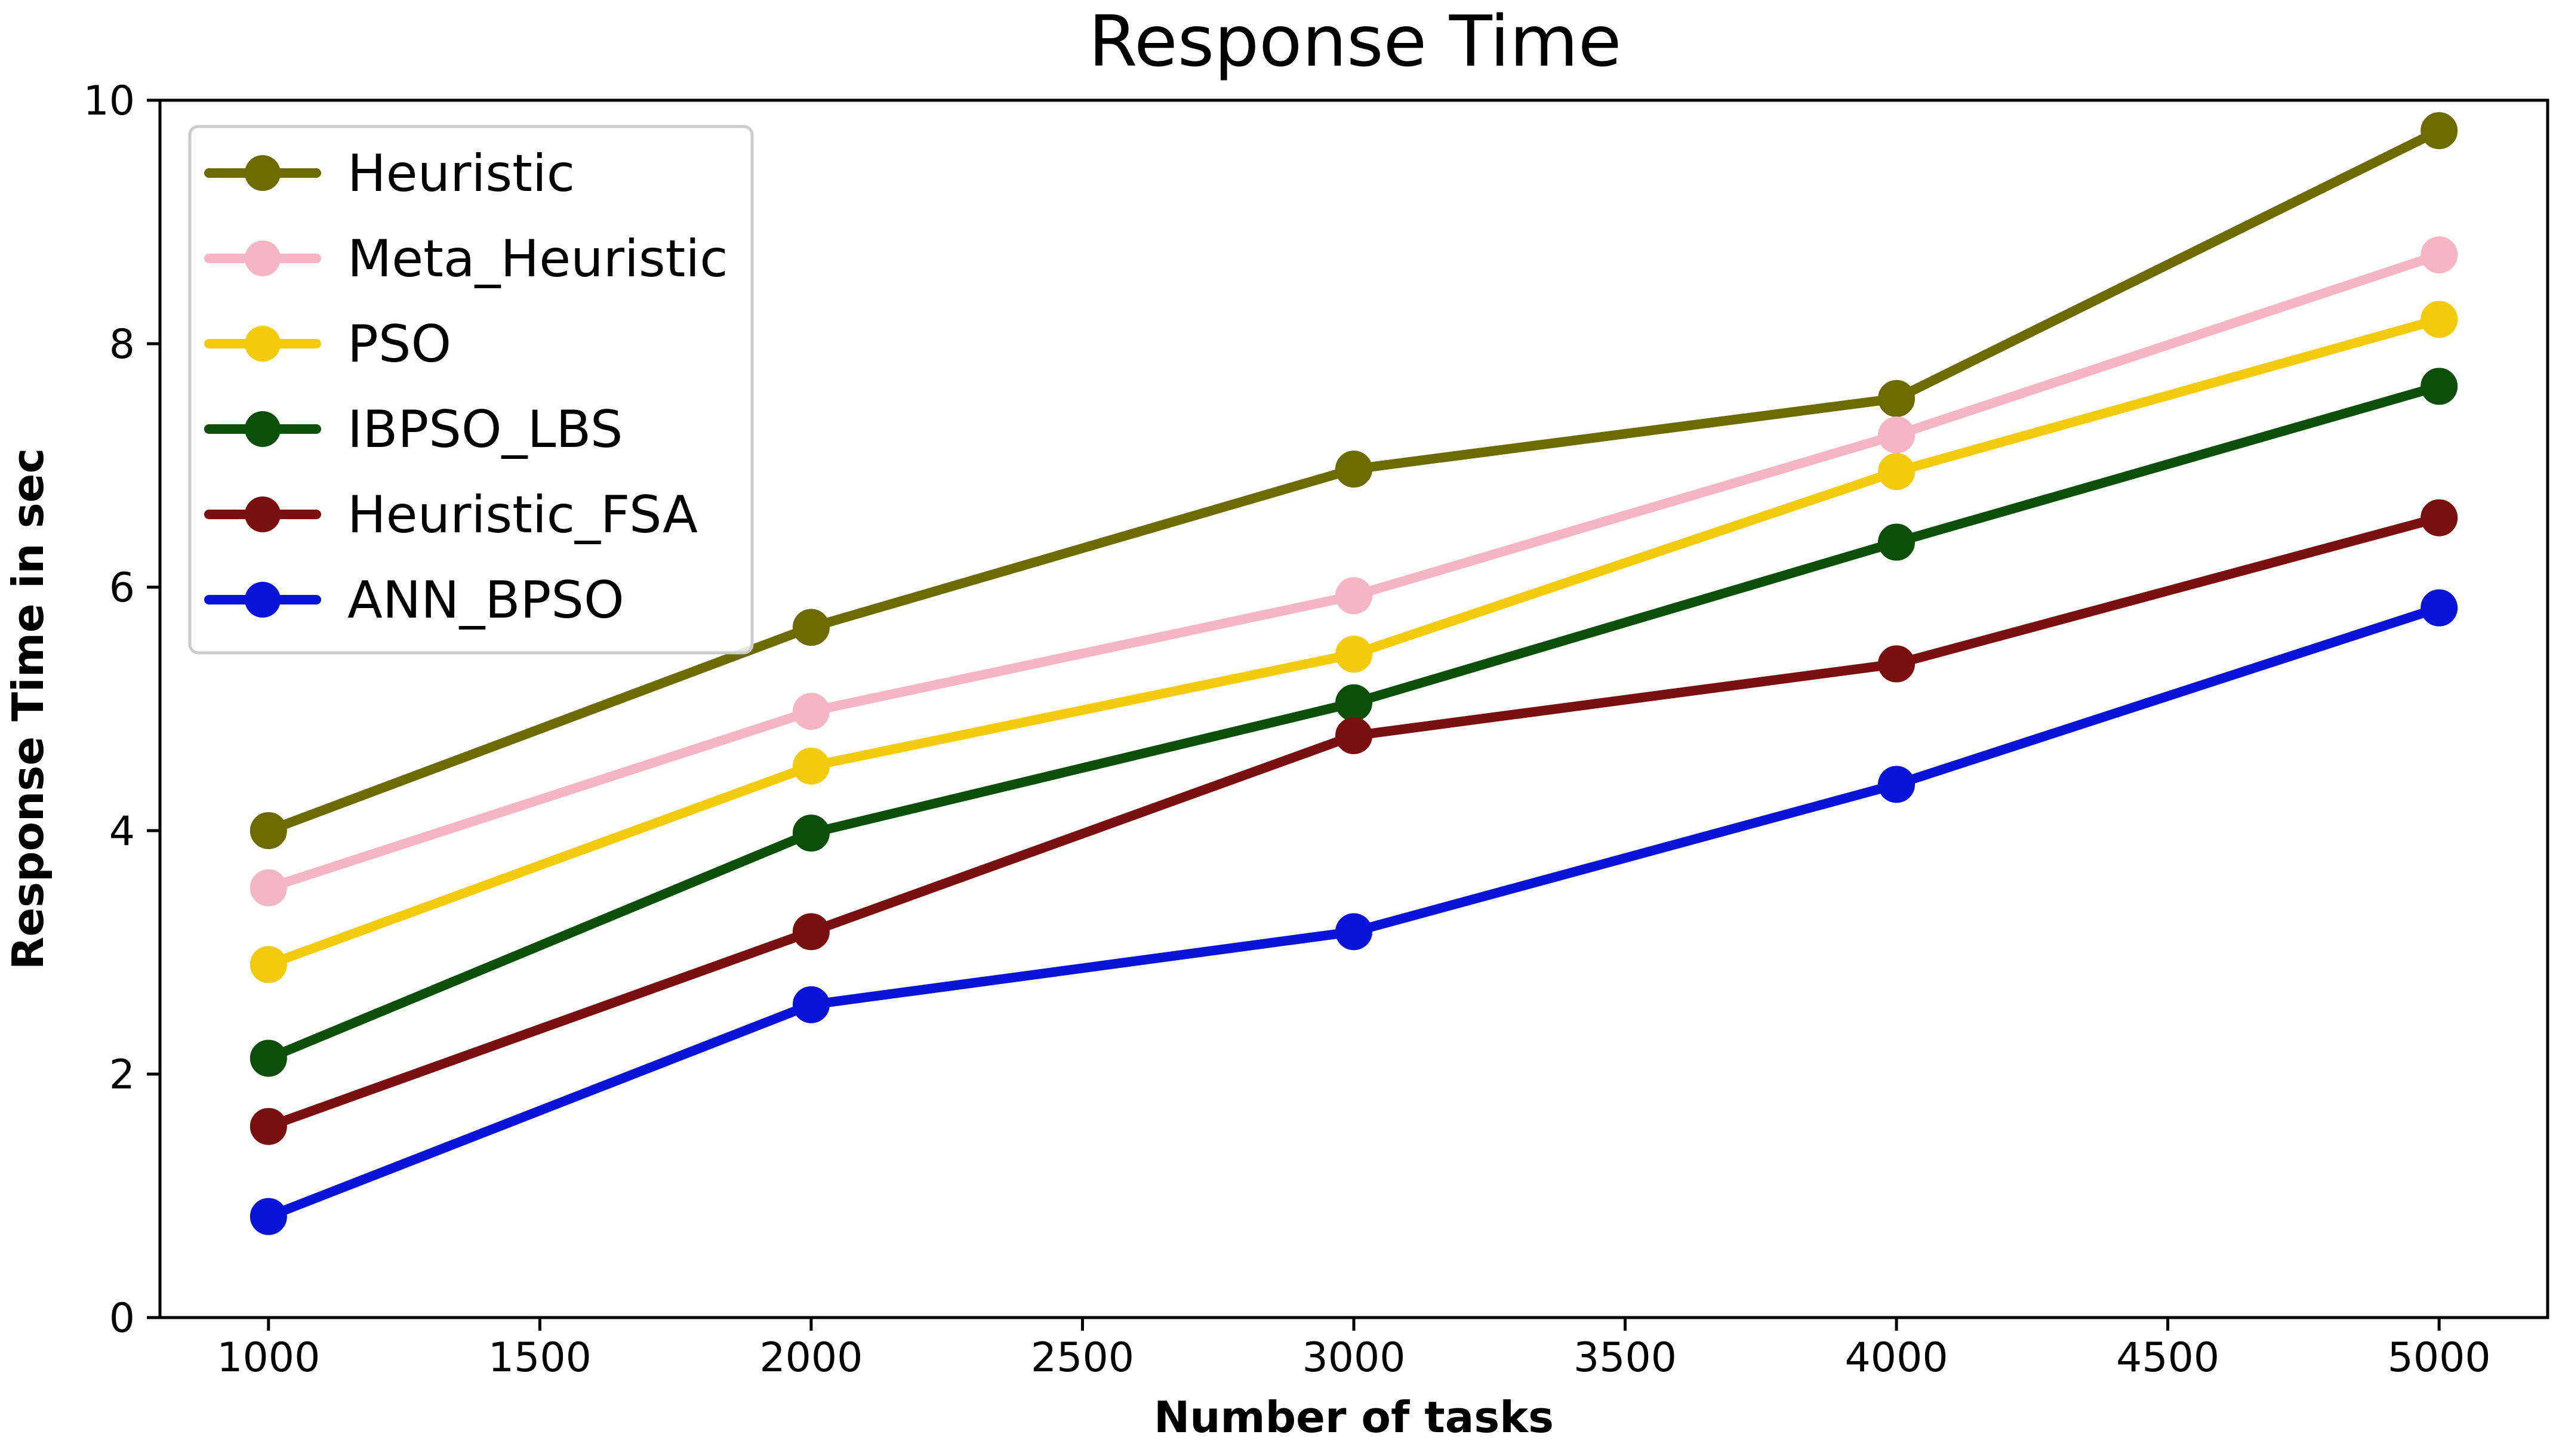  I want to click on legend-item: Meta_Heuristic, so click(466, 259).